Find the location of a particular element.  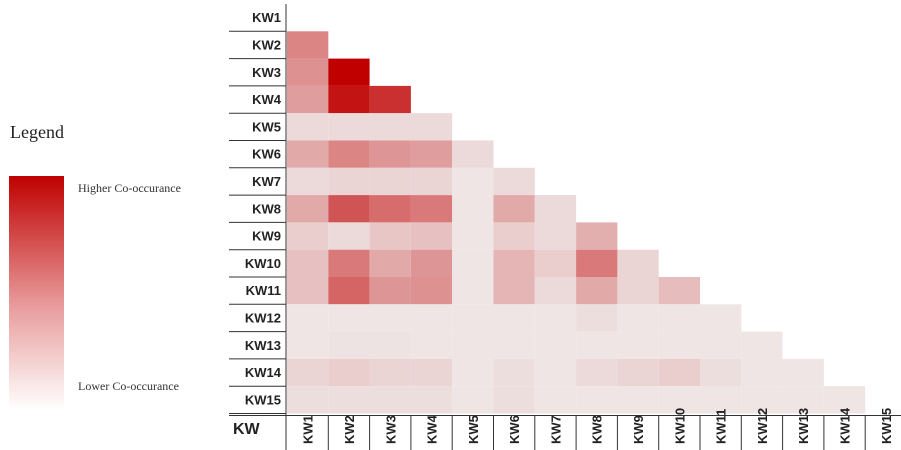

heatmap-cell-kw8-kw7 is located at coordinates (555, 209).